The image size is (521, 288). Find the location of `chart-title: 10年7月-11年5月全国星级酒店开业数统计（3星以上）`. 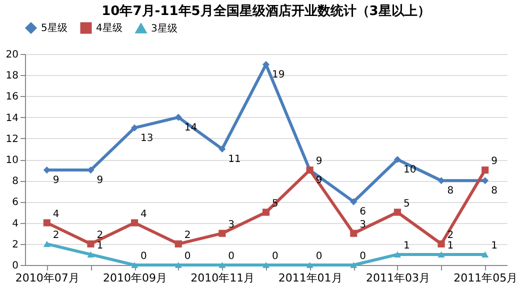

chart-title: 10年7月-11年5月全国星级酒店开业数统计（3星以上） is located at coordinates (266, 11).